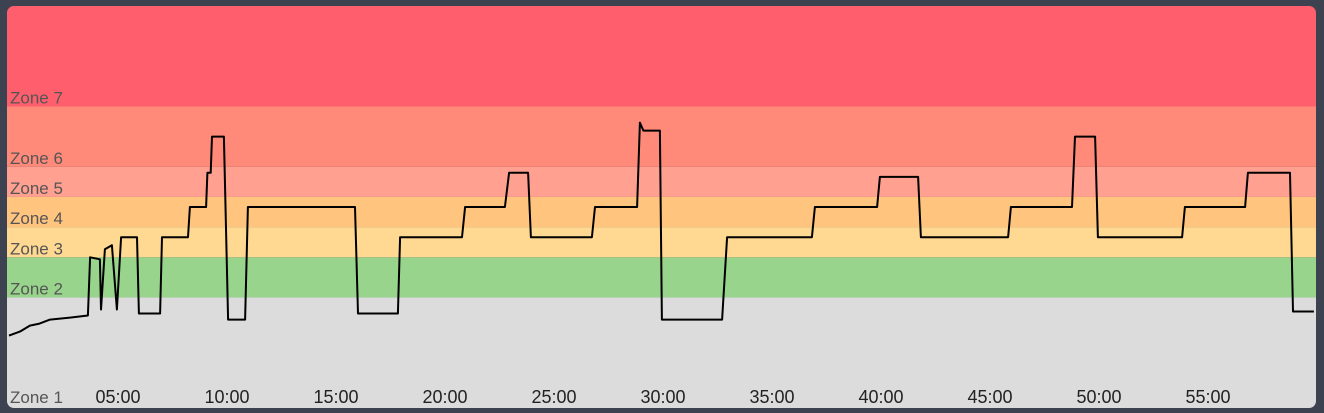  I want to click on zone-label: Zone 5, so click(36, 188).